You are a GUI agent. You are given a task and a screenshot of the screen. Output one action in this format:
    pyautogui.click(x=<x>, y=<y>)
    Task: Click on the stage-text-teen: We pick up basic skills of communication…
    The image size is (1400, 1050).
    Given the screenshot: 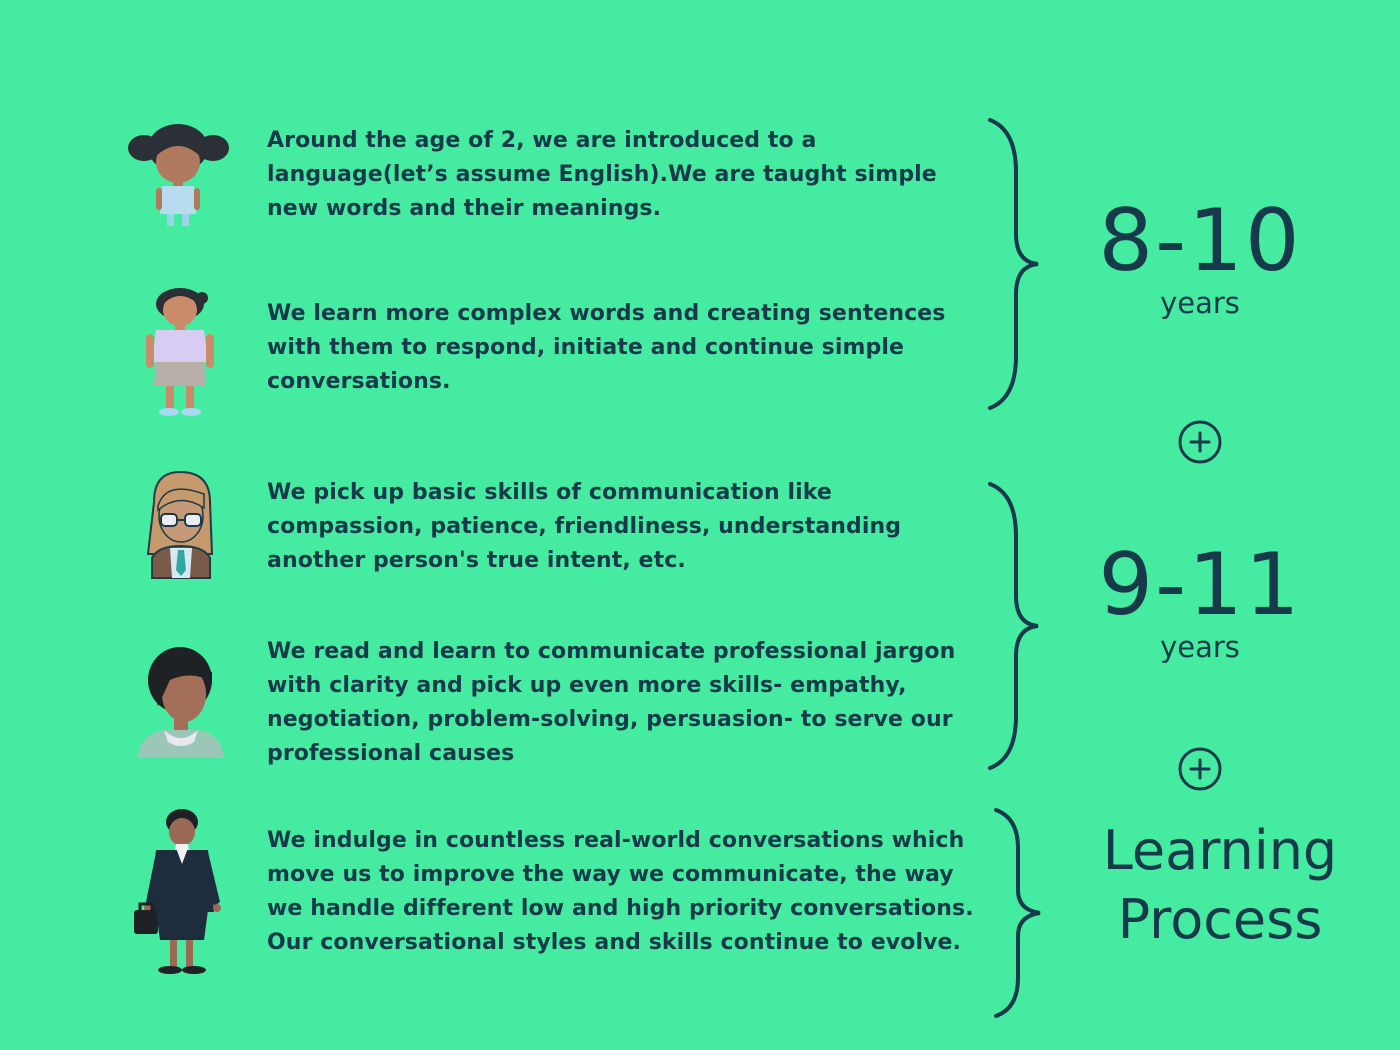 What is the action you would take?
    pyautogui.click(x=584, y=526)
    